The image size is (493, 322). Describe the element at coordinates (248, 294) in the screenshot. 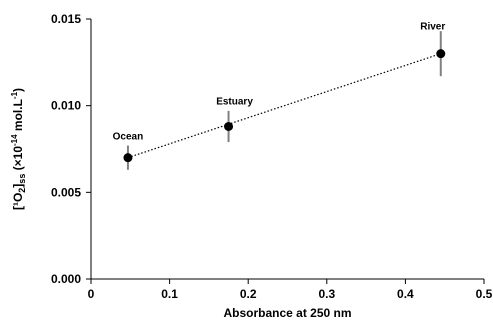

I see `x-tick-label: 0.2` at that location.